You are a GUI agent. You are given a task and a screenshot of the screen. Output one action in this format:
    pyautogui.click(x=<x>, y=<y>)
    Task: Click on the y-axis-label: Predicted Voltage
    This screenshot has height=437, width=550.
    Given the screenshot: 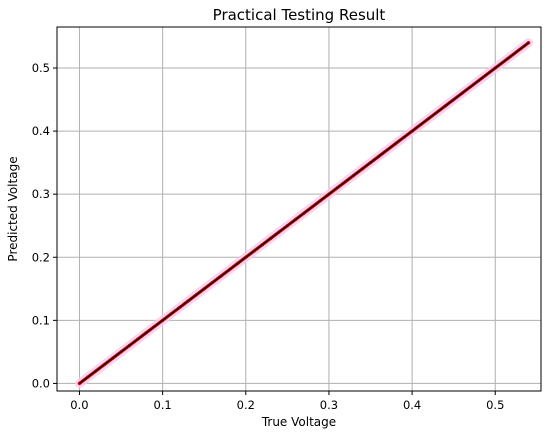 What is the action you would take?
    pyautogui.click(x=13, y=208)
    